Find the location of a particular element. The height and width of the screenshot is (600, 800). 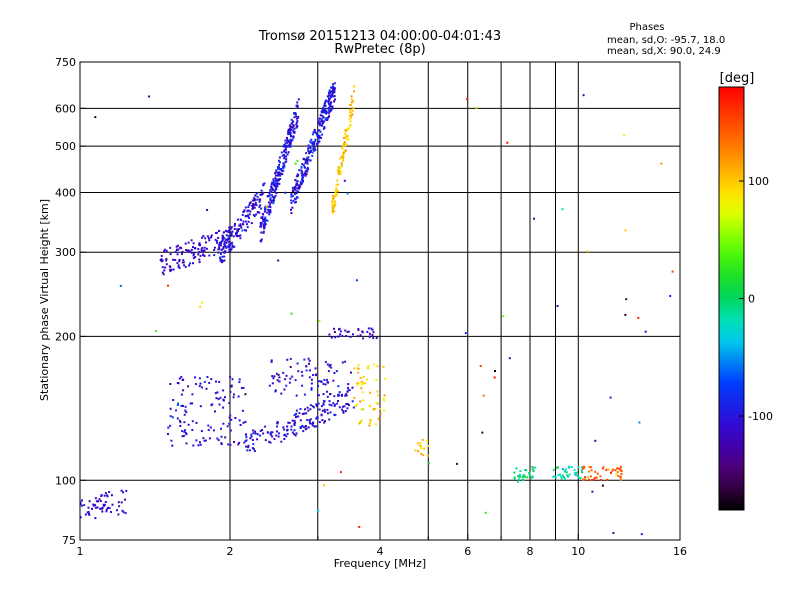

y-axis: 75 100 200 300 400 500 600 750 is located at coordinates (70, 301).